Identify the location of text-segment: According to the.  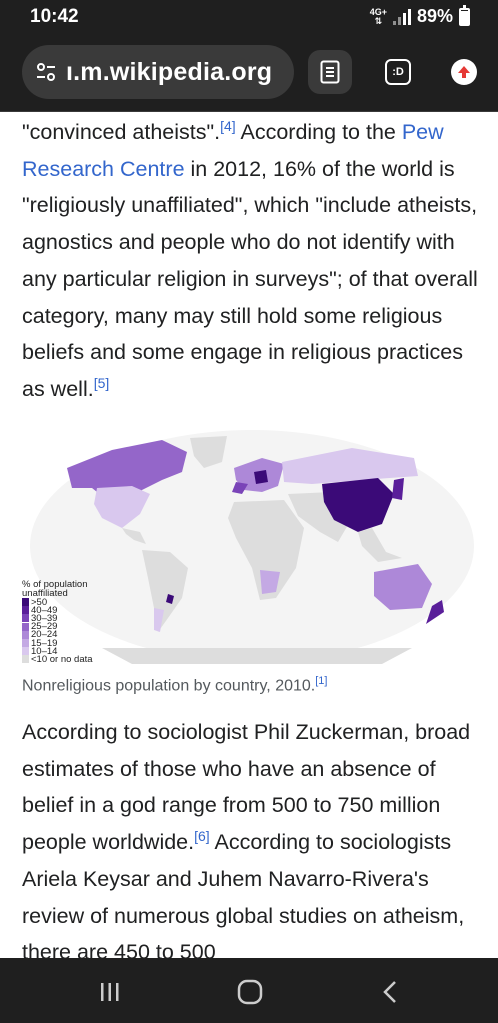
(318, 132).